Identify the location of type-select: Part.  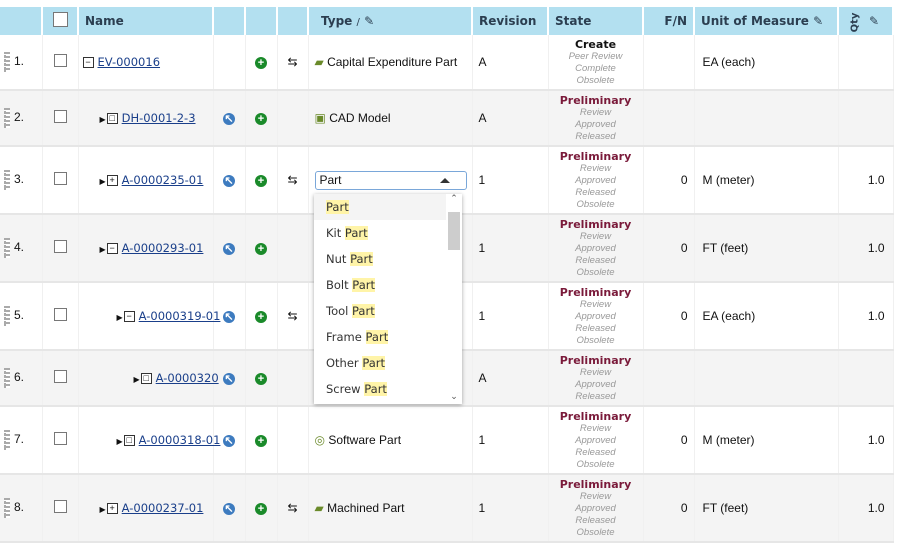
(390, 180).